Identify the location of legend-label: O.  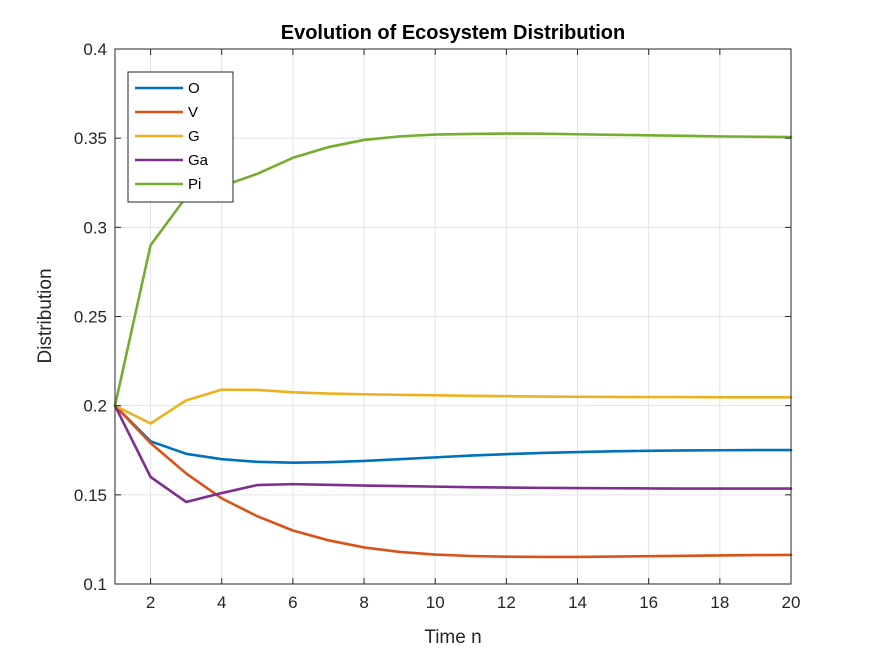
(194, 88).